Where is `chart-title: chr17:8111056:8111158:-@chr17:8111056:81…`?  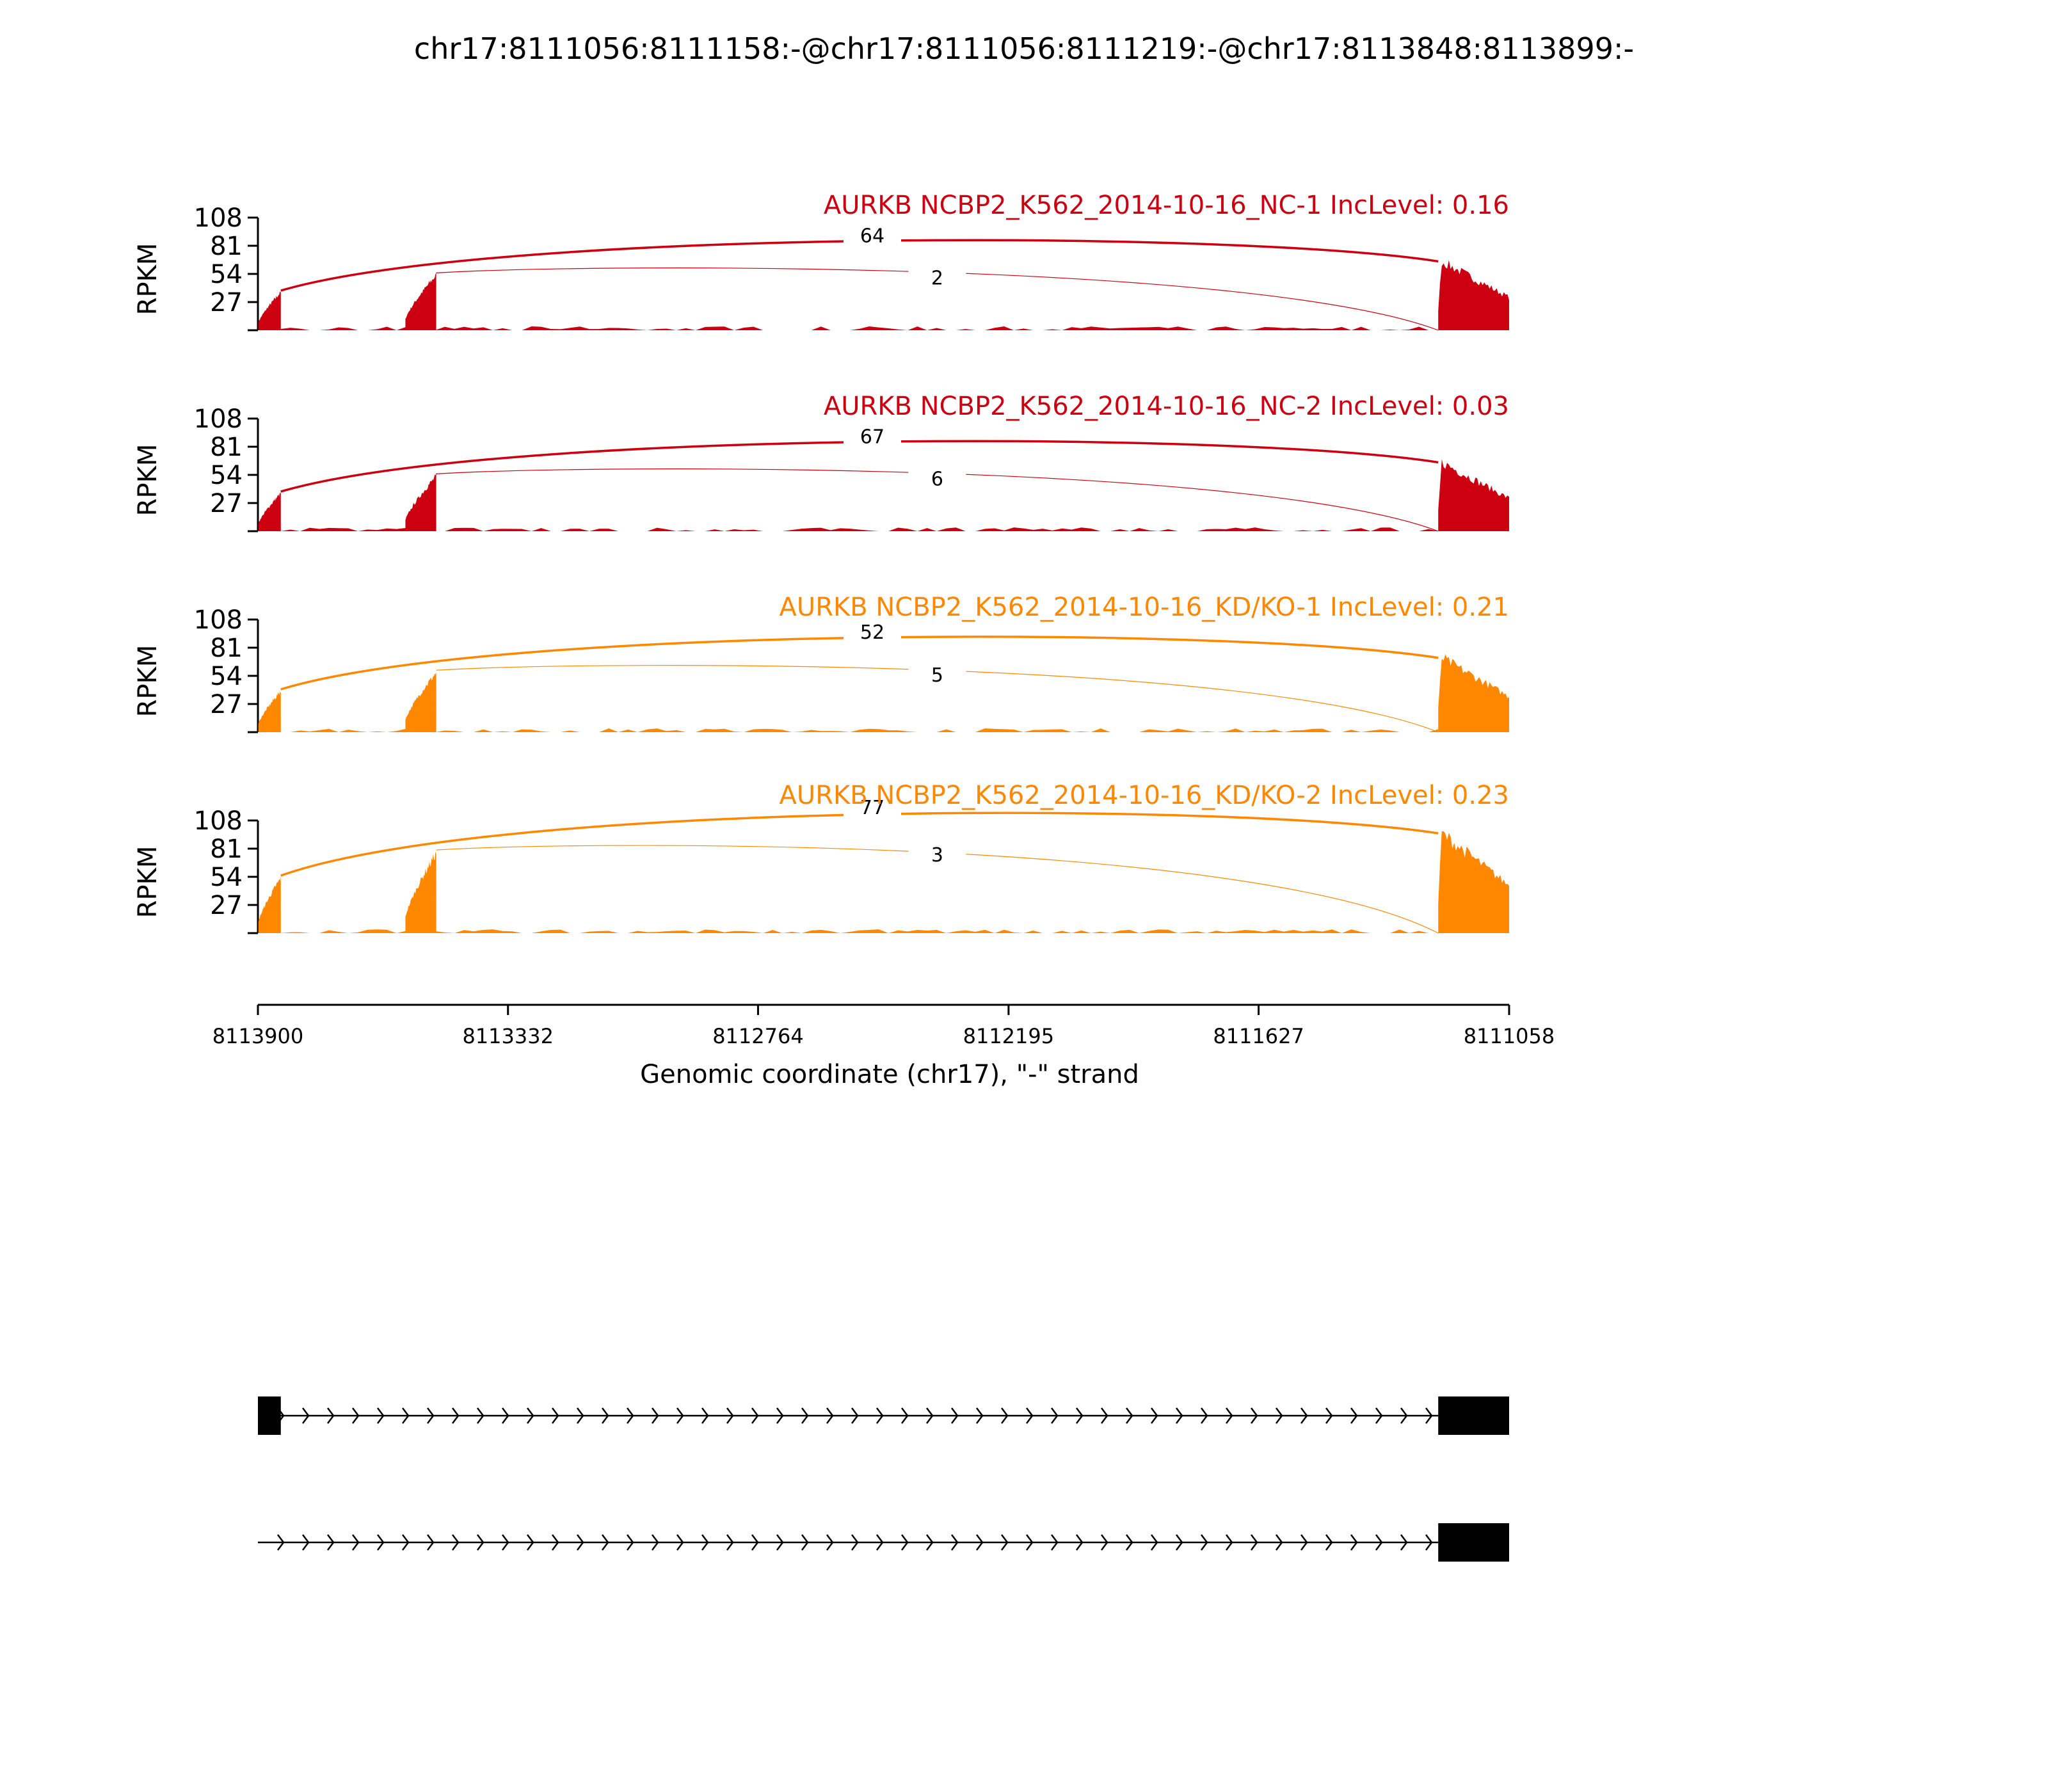 chart-title: chr17:8111056:8111158:-@chr17:8111056:81… is located at coordinates (1024, 48).